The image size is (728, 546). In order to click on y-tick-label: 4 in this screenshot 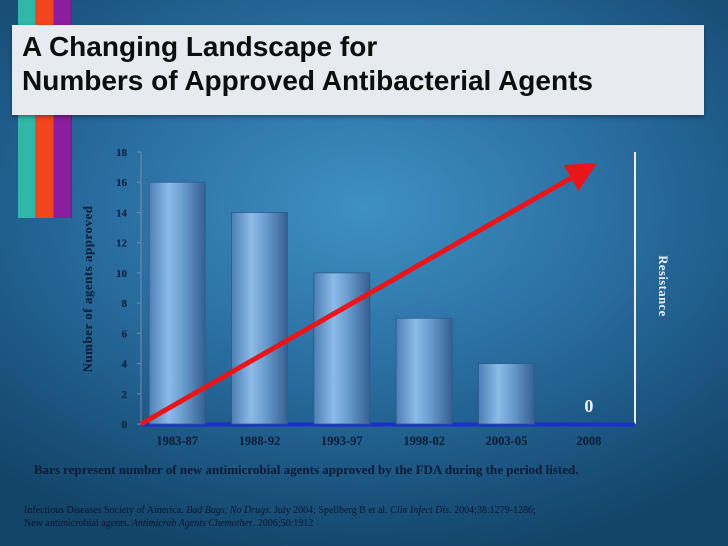, I will do `click(125, 365)`.